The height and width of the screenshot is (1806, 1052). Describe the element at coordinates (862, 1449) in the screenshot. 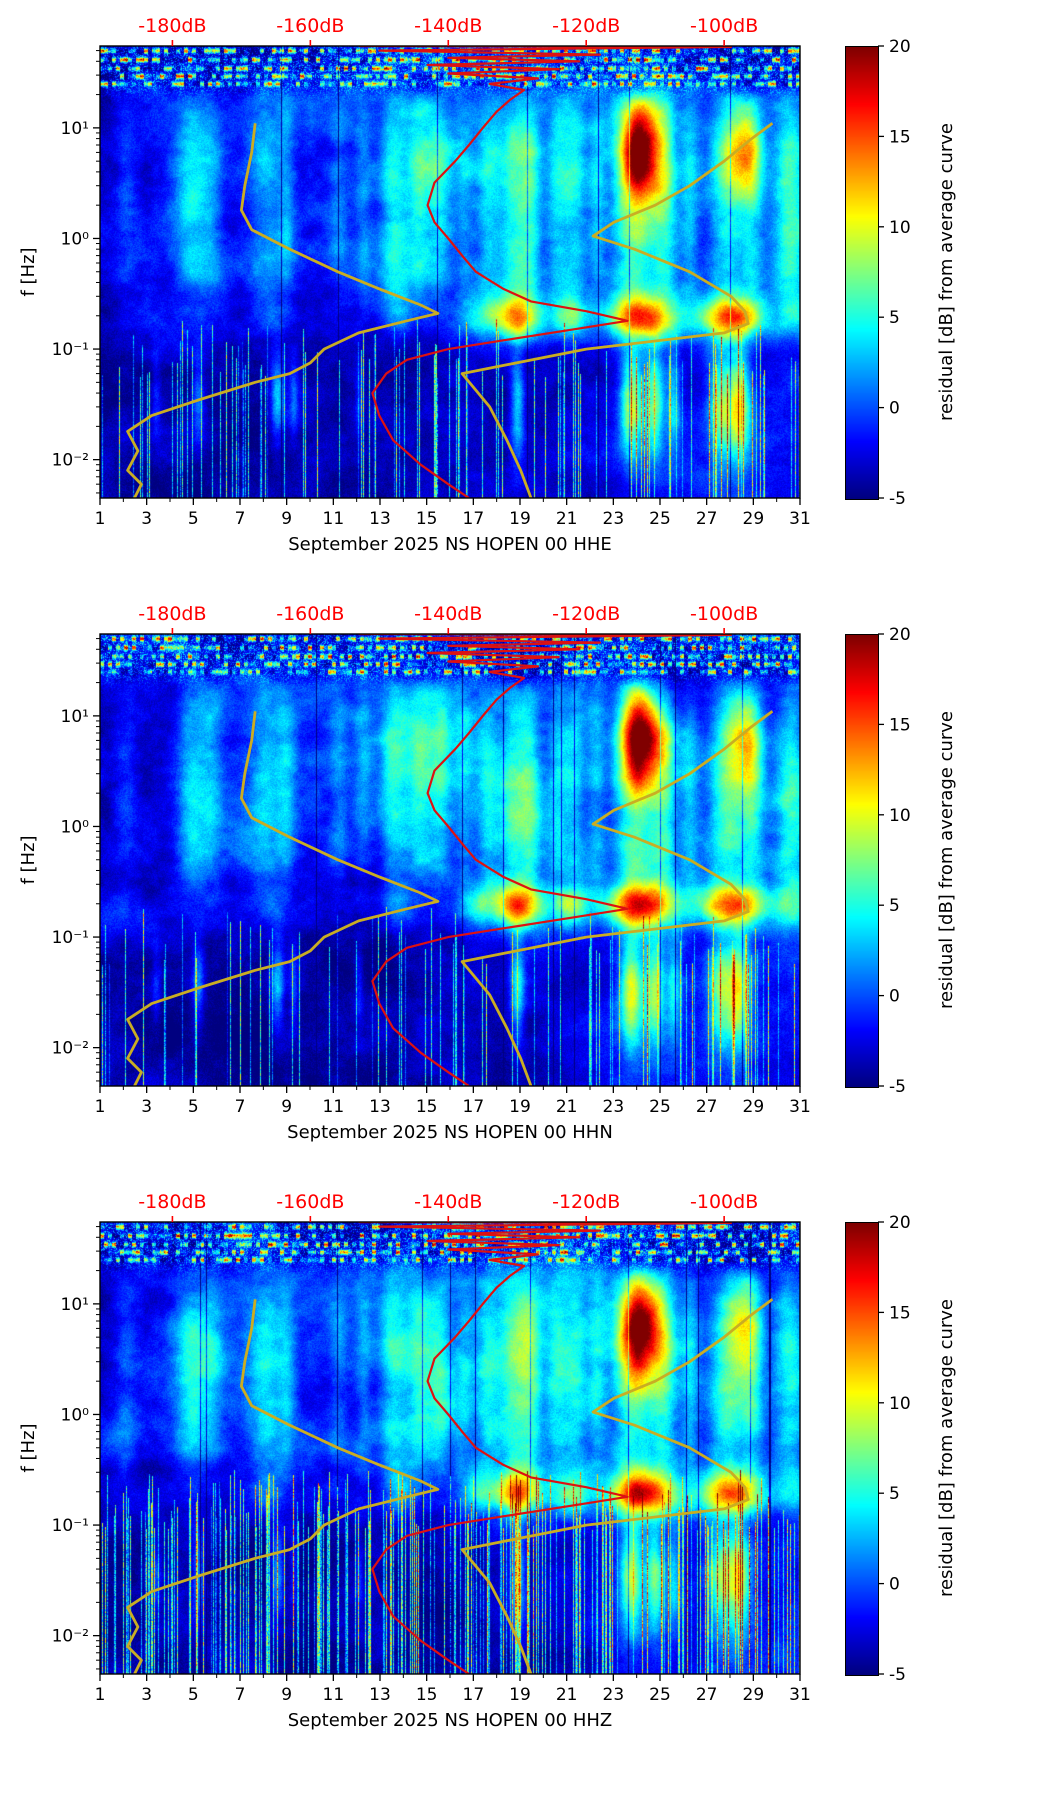

I see `colorbar-hhz` at that location.